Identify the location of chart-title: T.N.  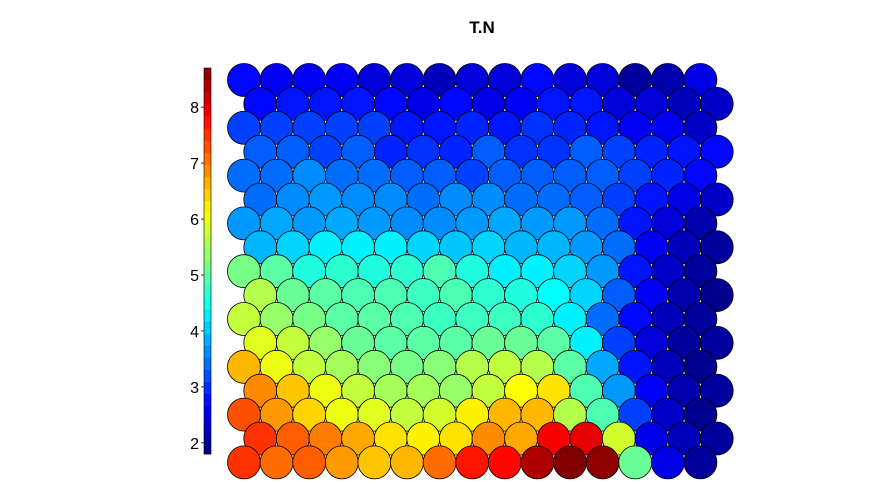
(482, 27).